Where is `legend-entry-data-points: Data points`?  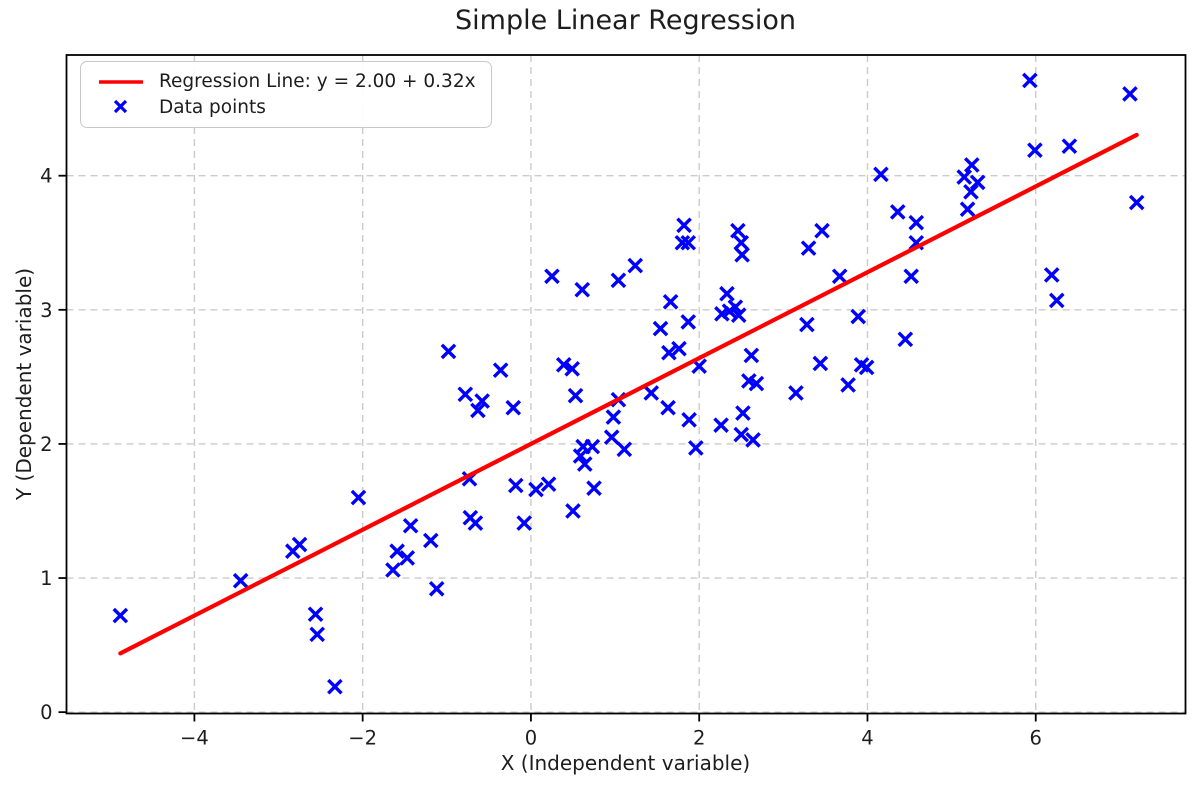
legend-entry-data-points: Data points is located at coordinates (286, 107).